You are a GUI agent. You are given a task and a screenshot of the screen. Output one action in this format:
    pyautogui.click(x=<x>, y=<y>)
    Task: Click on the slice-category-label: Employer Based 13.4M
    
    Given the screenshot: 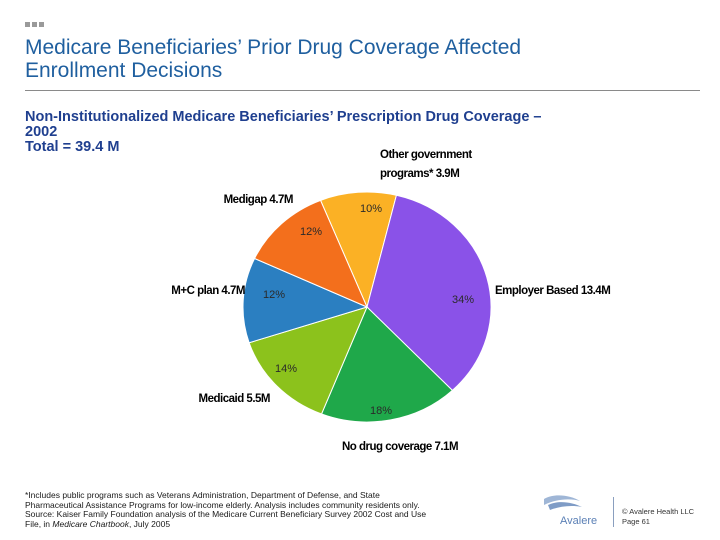 What is the action you would take?
    pyautogui.click(x=552, y=291)
    